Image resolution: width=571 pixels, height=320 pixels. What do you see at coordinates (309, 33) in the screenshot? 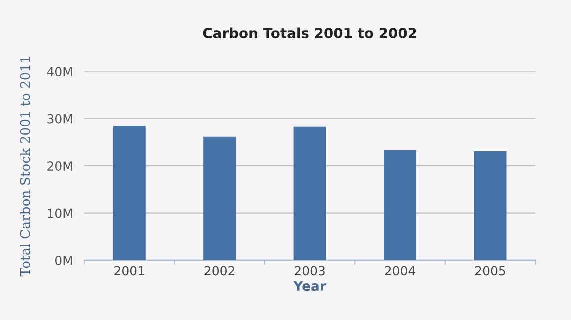
I see `chart-title: Carbon Totals 2001 to 2002` at bounding box center [309, 33].